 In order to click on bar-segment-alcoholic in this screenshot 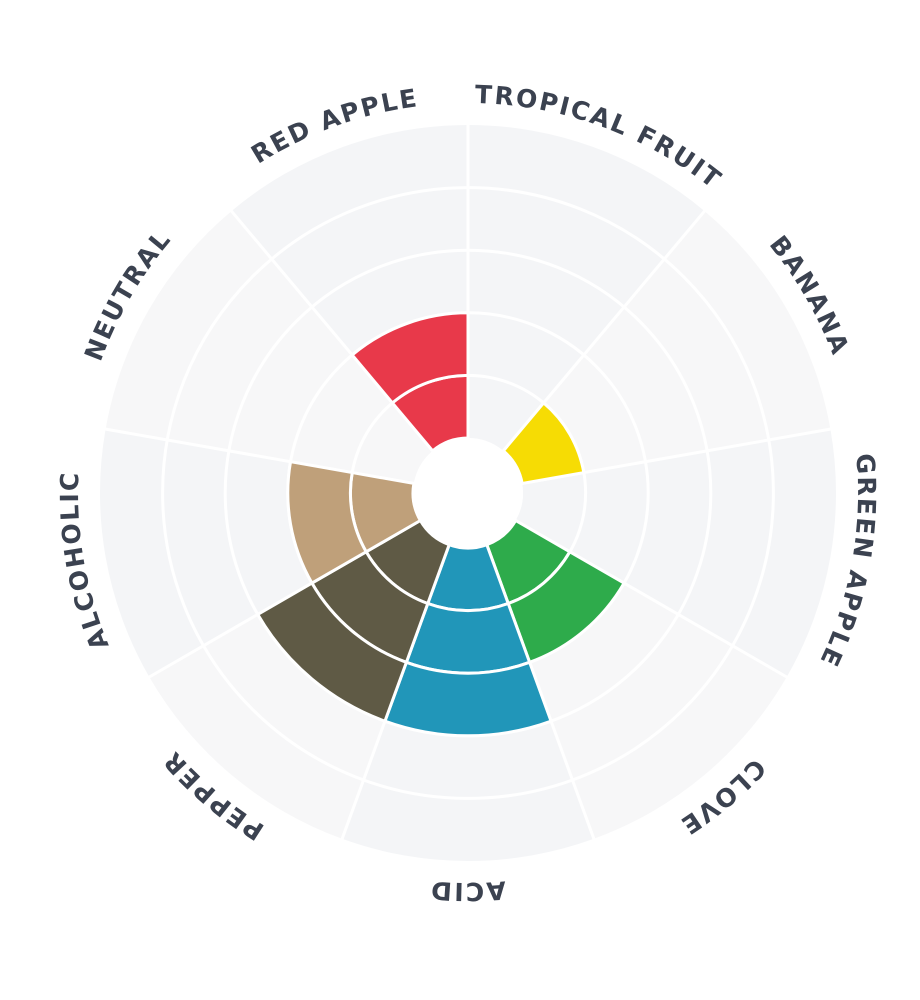, I will do `click(327, 522)`.